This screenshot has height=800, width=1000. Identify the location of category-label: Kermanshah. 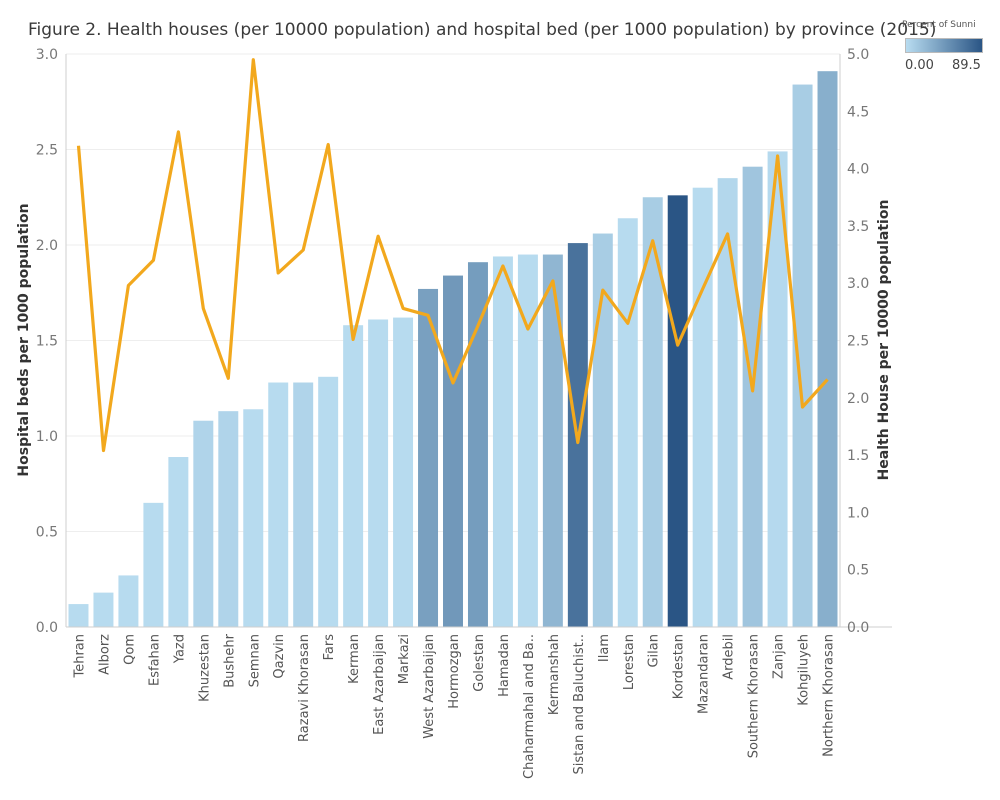
(554, 674).